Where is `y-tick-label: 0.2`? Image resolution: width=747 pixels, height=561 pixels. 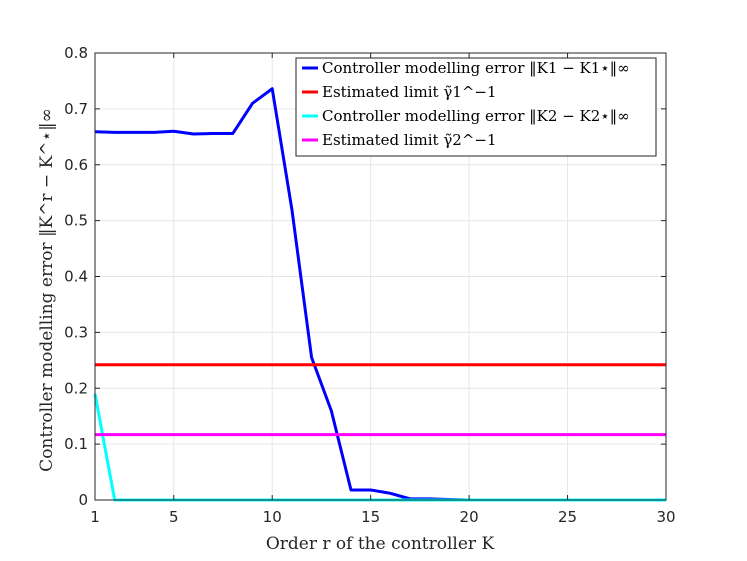
y-tick-label: 0.2 is located at coordinates (76, 388).